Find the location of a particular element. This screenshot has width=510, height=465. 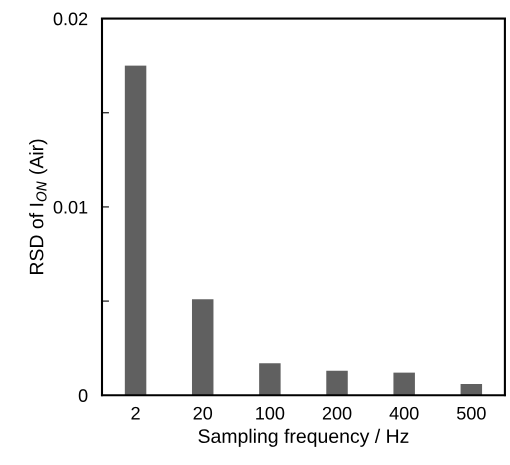

y-tick-label: 0.02 is located at coordinates (71, 19).